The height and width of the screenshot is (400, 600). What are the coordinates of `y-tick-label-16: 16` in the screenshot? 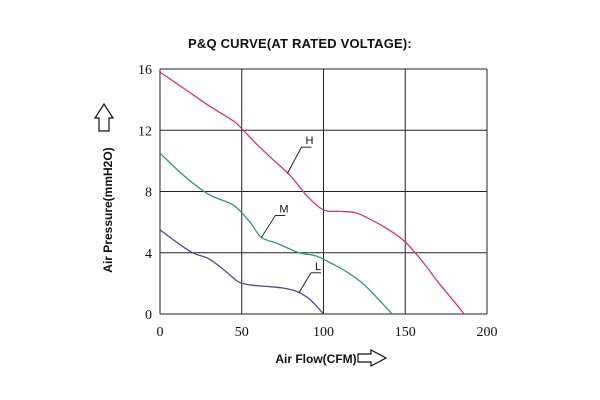 It's located at (145, 70).